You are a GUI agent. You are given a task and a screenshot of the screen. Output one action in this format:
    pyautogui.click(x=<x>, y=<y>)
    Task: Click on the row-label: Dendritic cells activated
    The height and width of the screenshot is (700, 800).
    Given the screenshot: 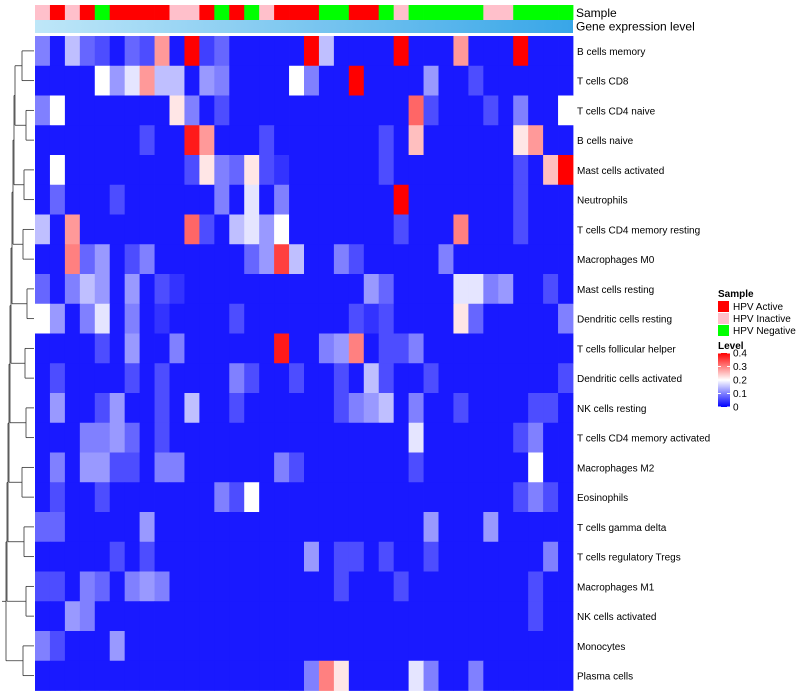 What is the action you would take?
    pyautogui.click(x=629, y=379)
    